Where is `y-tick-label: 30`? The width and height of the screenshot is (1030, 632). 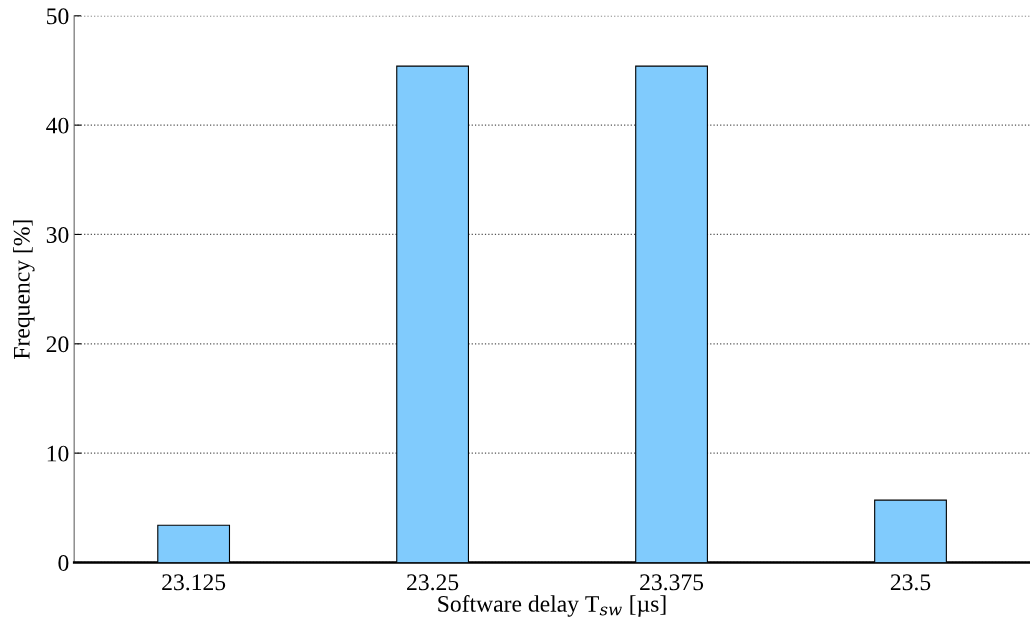 y-tick-label: 30 is located at coordinates (57, 234).